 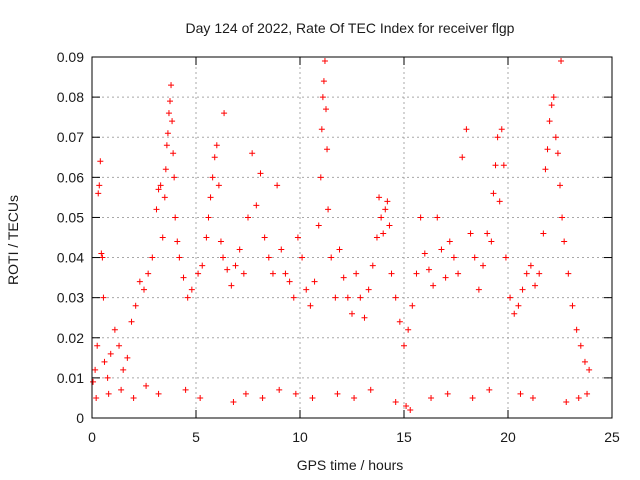 What do you see at coordinates (70, 57) in the screenshot?
I see `y-tick-label: 0.09` at bounding box center [70, 57].